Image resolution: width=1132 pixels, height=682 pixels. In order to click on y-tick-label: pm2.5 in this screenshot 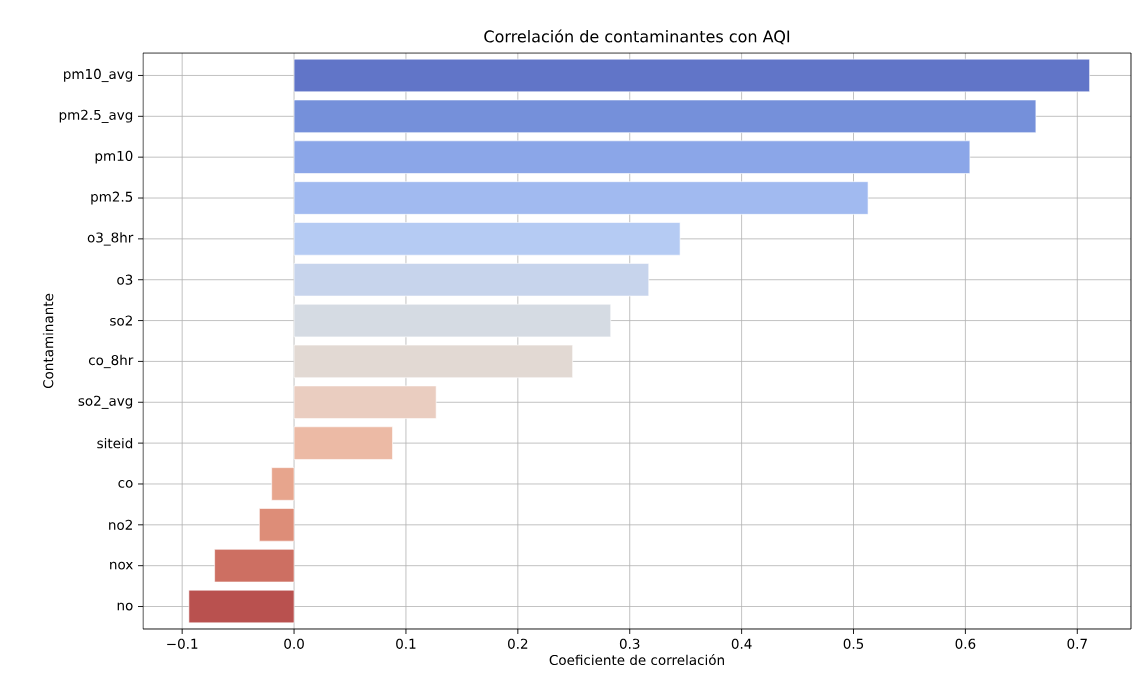, I will do `click(112, 198)`.